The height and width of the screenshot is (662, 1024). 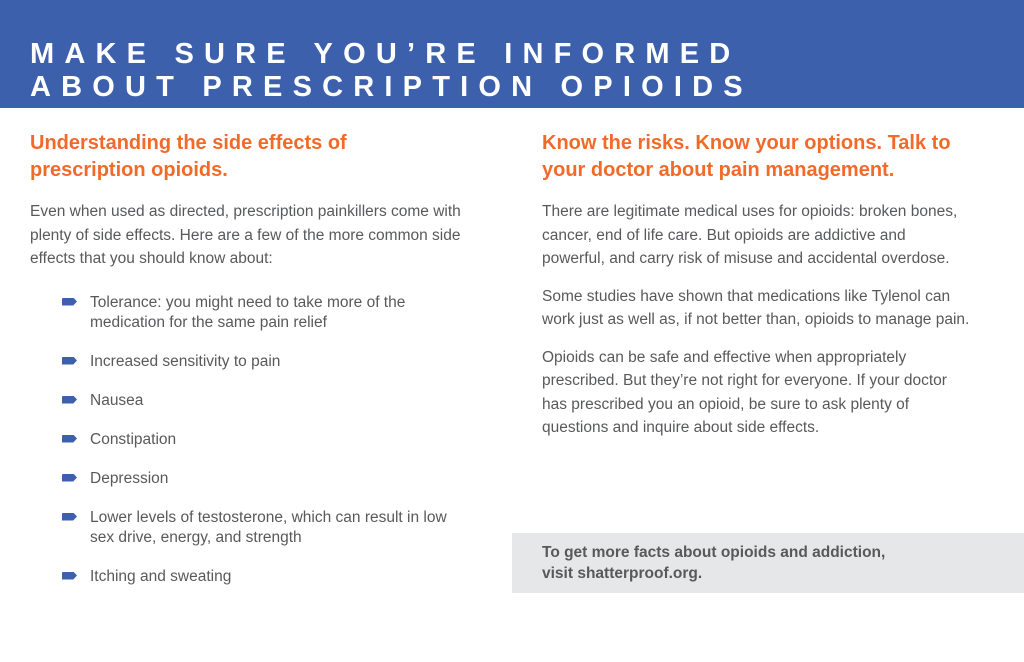 I want to click on callout-line: visit shatterproof.org., so click(x=622, y=573).